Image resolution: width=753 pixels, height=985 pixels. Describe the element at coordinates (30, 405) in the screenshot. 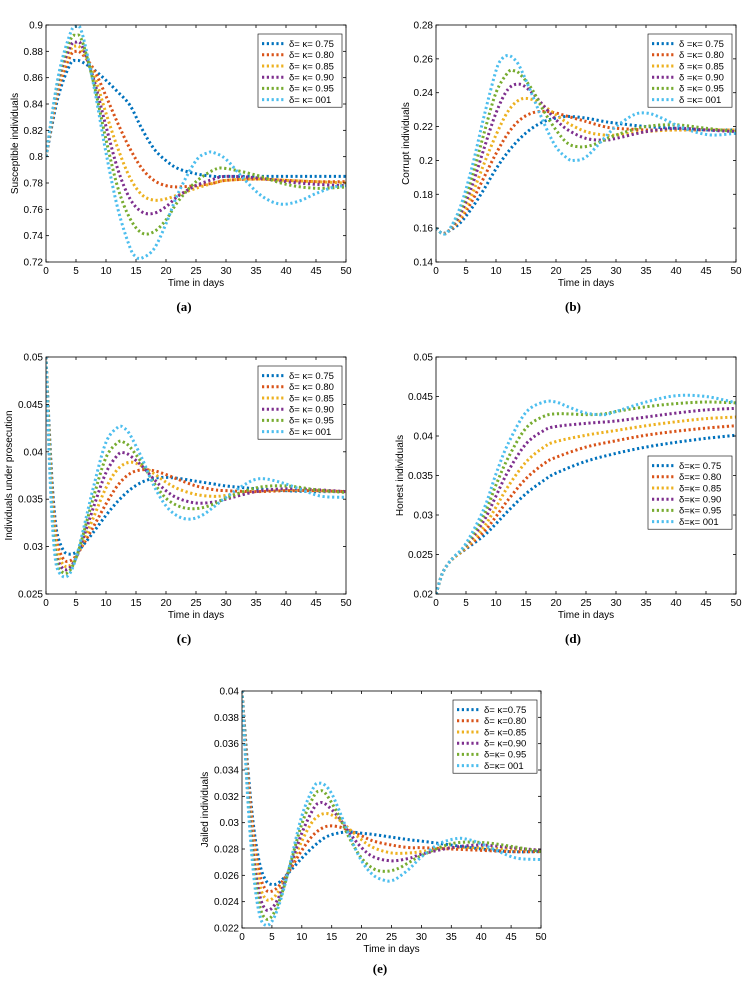

I see `y-tick-label: 0.045` at that location.